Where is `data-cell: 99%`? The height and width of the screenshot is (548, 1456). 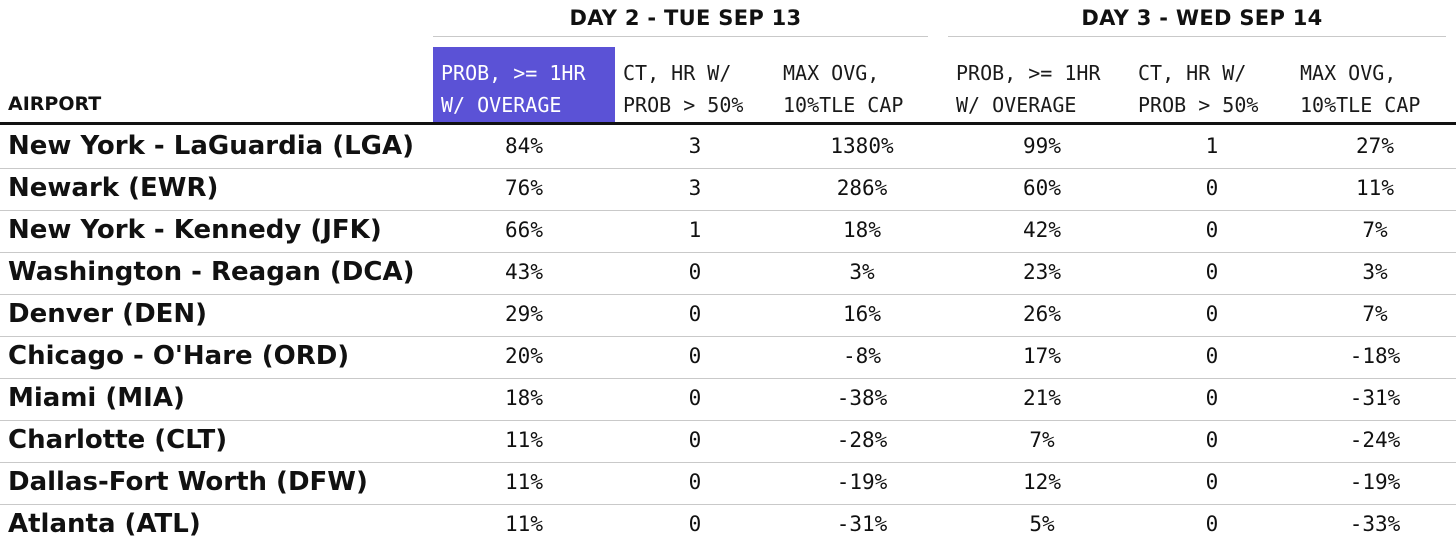
data-cell: 99% is located at coordinates (1042, 146).